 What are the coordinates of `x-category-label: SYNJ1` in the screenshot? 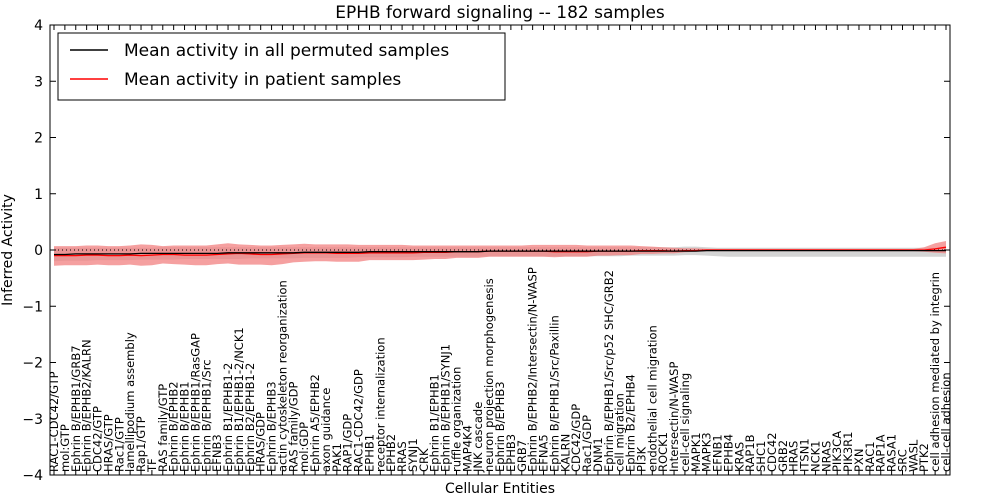 It's located at (413, 455).